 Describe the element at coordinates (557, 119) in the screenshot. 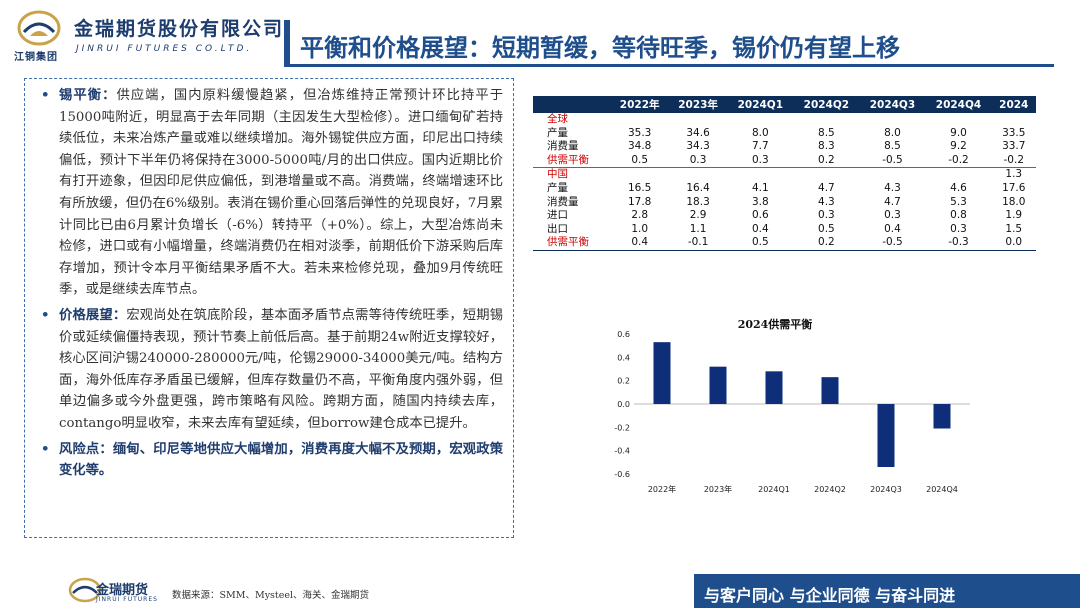

I see `row-label: 全球` at that location.